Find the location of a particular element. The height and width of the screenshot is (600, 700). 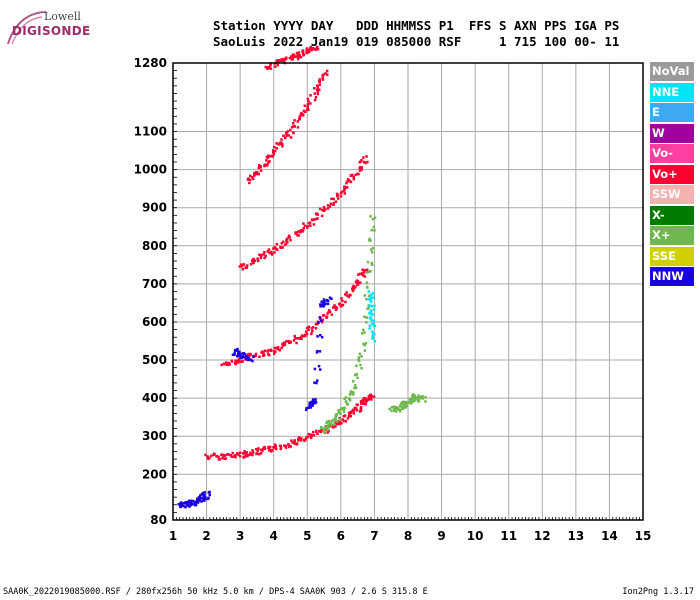

x-tick-label: 14 is located at coordinates (609, 536).